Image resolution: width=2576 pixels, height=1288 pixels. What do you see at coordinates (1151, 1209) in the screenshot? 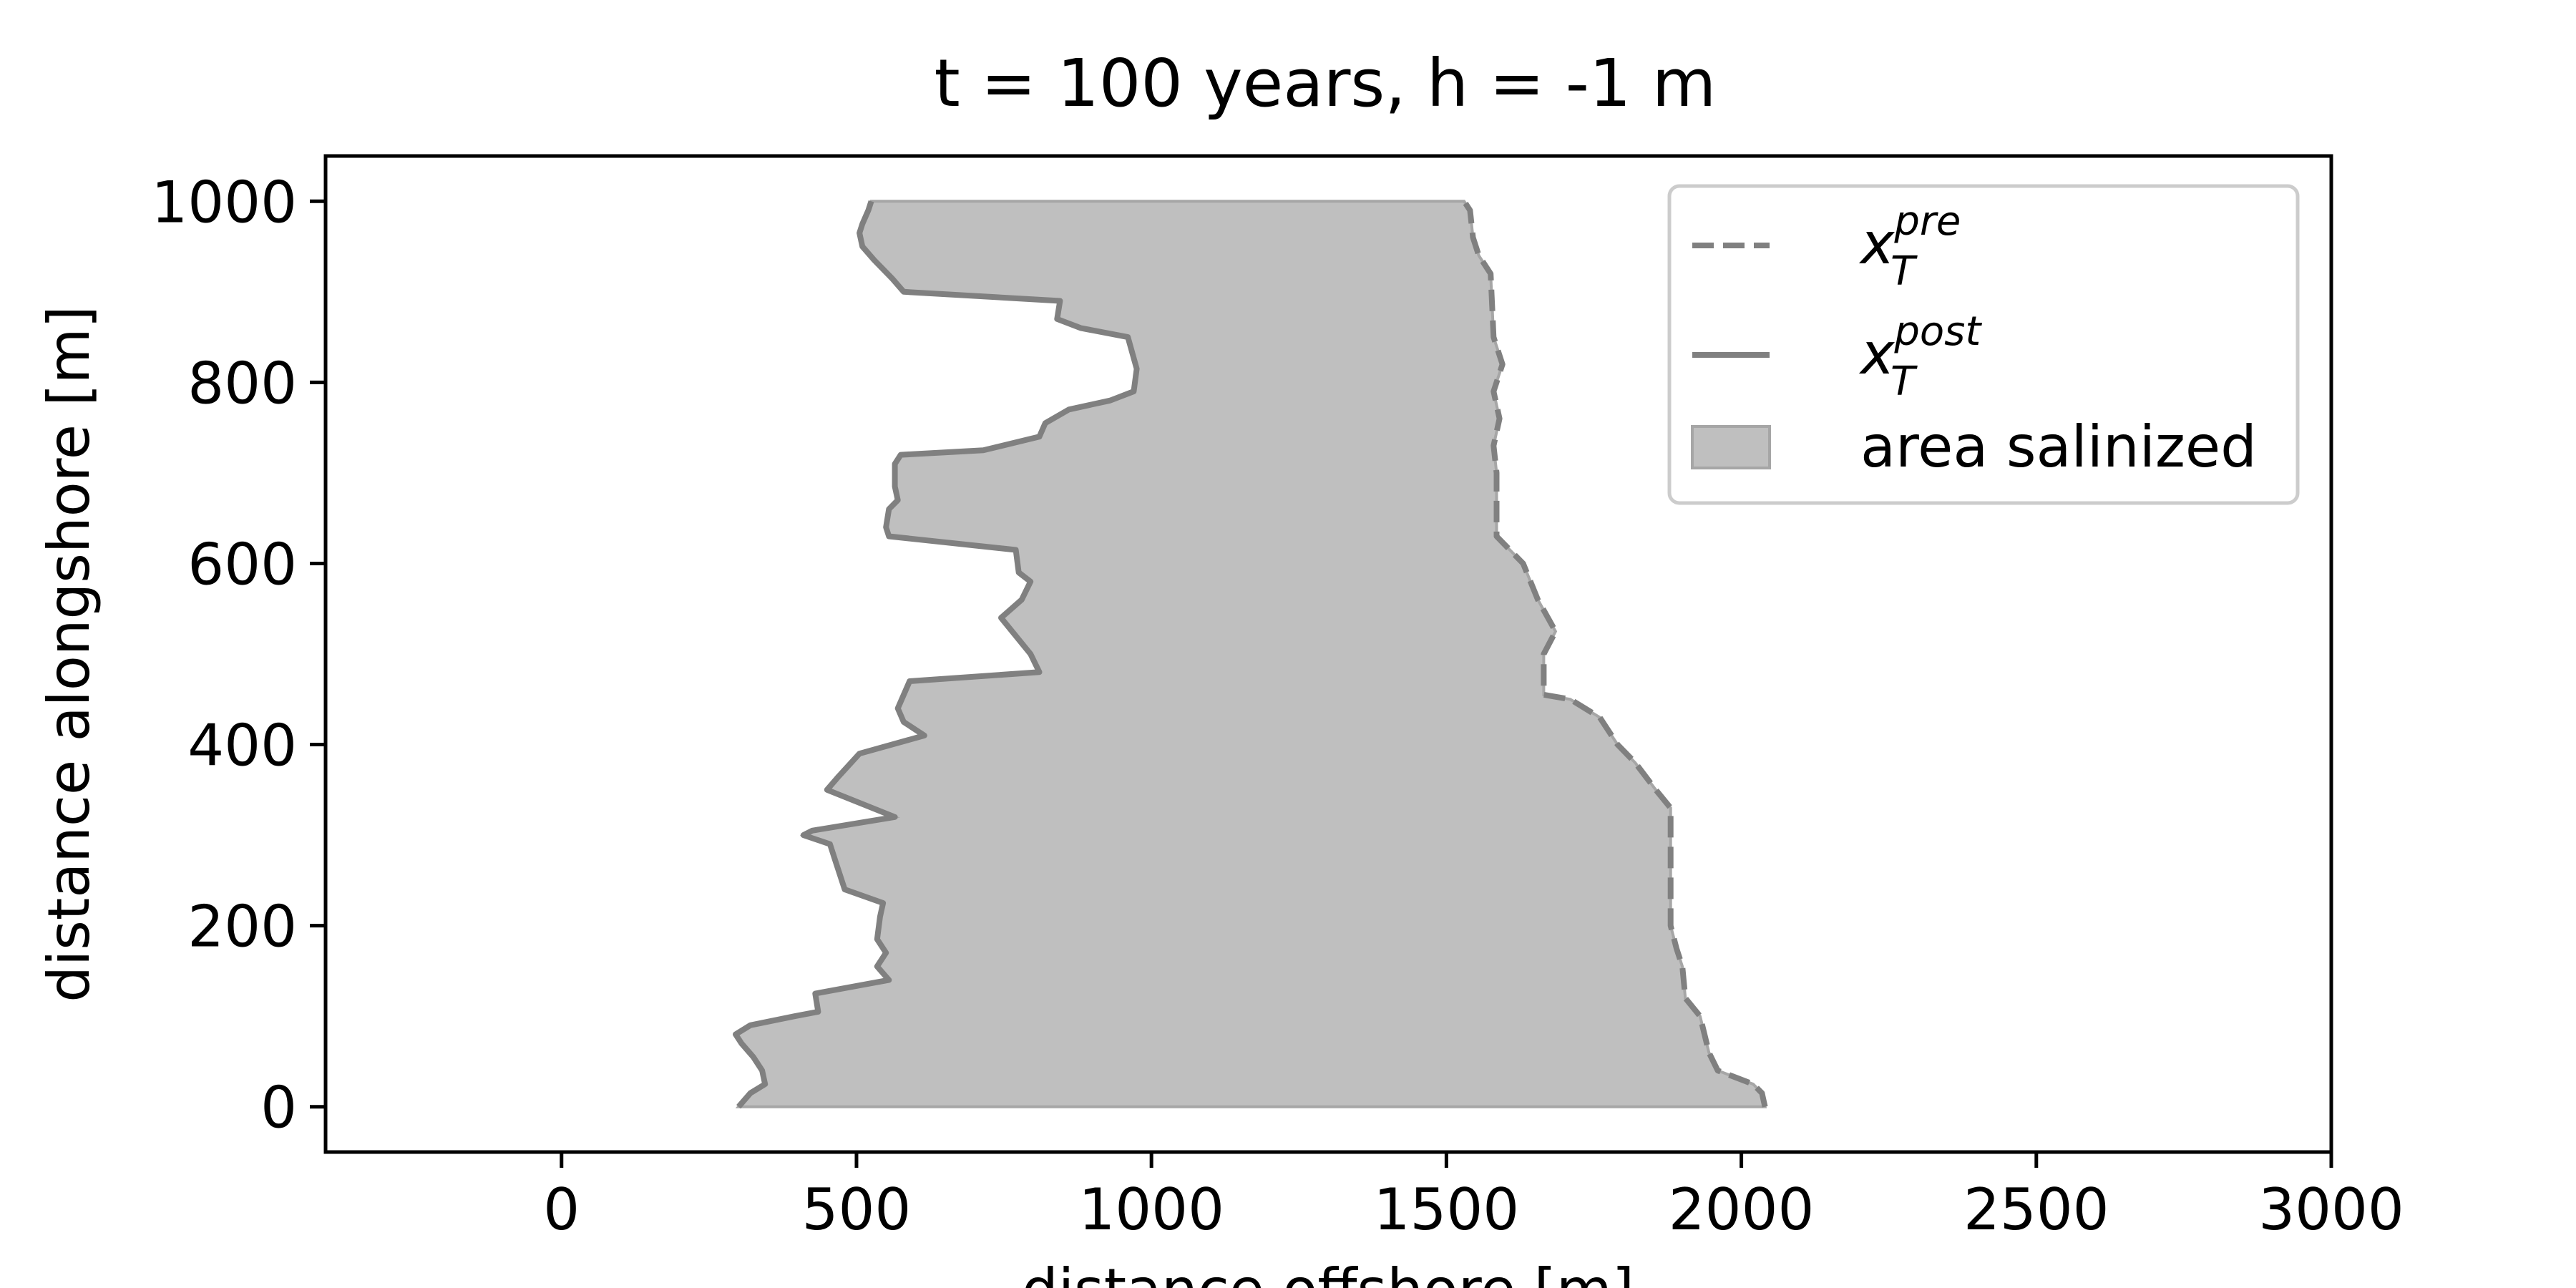
I see `x-tick-label: 1000` at bounding box center [1151, 1209].